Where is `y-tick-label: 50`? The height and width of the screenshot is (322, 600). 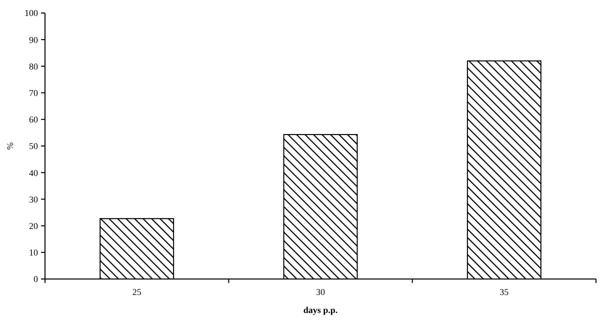
y-tick-label: 50 is located at coordinates (33, 146).